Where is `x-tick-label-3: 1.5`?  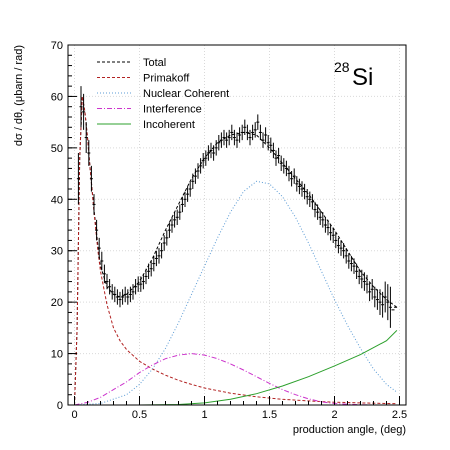 x-tick-label-3: 1.5 is located at coordinates (269, 415).